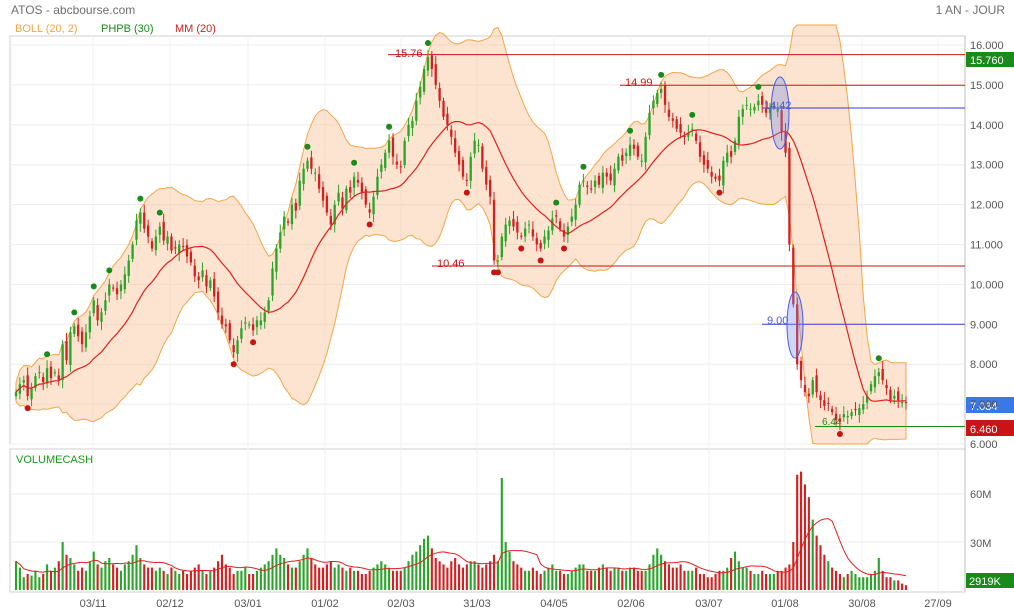 Image resolution: width=1014 pixels, height=614 pixels. What do you see at coordinates (938, 604) in the screenshot?
I see `date-tick-label: 27/09` at bounding box center [938, 604].